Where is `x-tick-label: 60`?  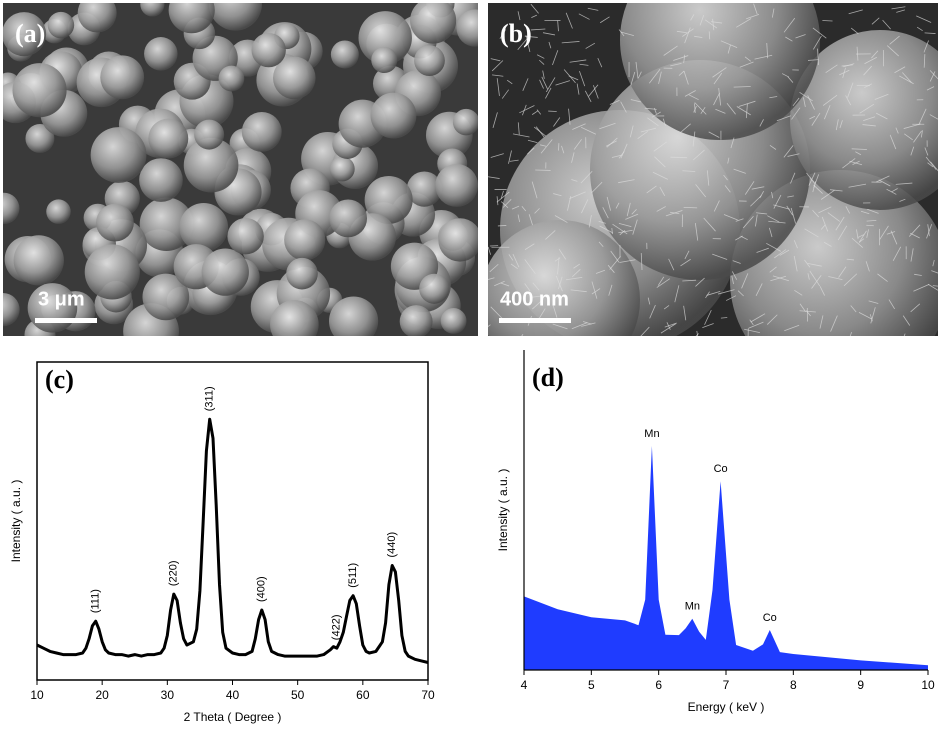
x-tick-label: 60 is located at coordinates (363, 695).